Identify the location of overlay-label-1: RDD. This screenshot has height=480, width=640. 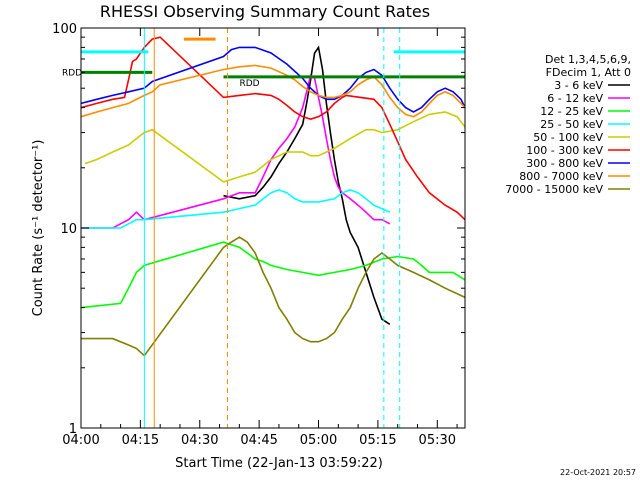
(72, 73).